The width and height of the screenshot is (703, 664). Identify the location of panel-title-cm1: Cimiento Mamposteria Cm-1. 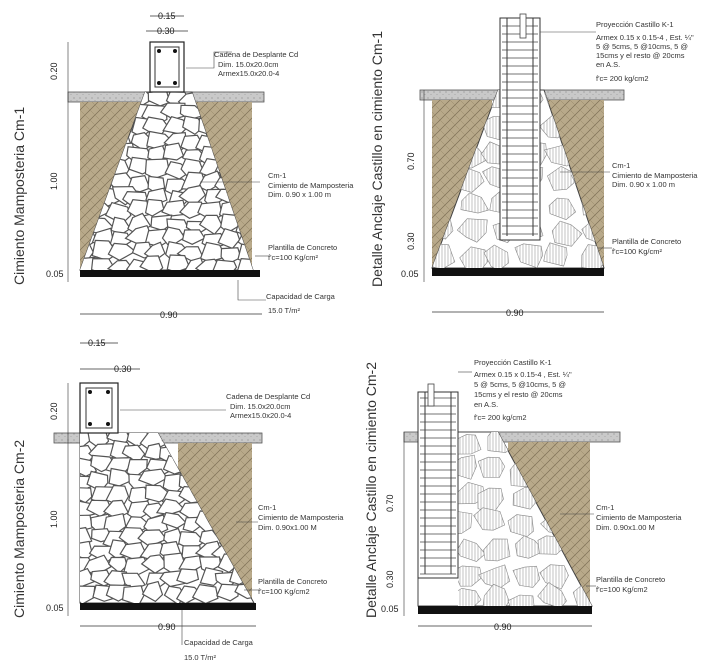
(19, 196).